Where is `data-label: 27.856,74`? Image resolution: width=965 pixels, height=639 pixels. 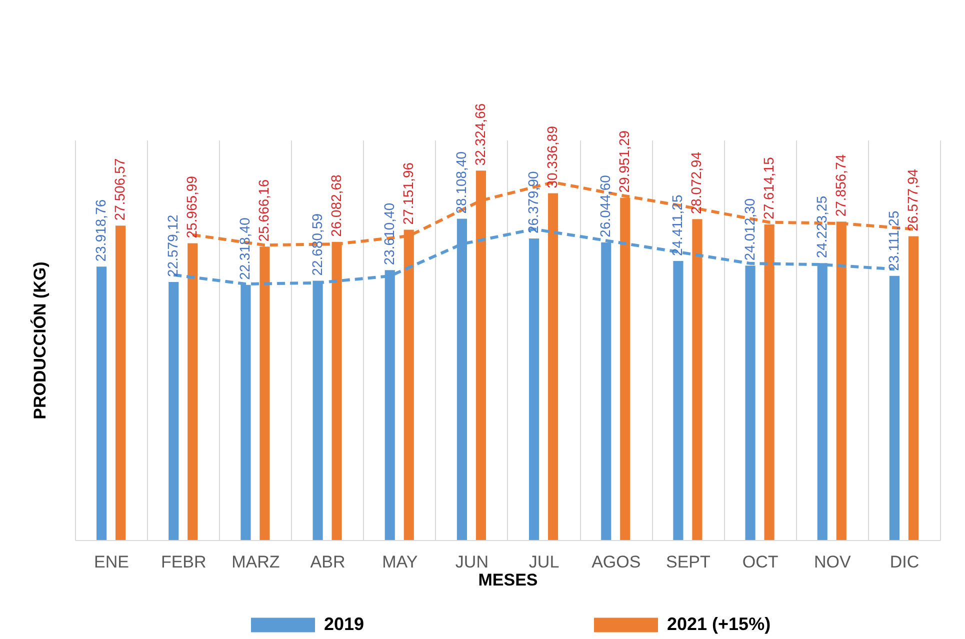
data-label: 27.856,74 is located at coordinates (840, 185).